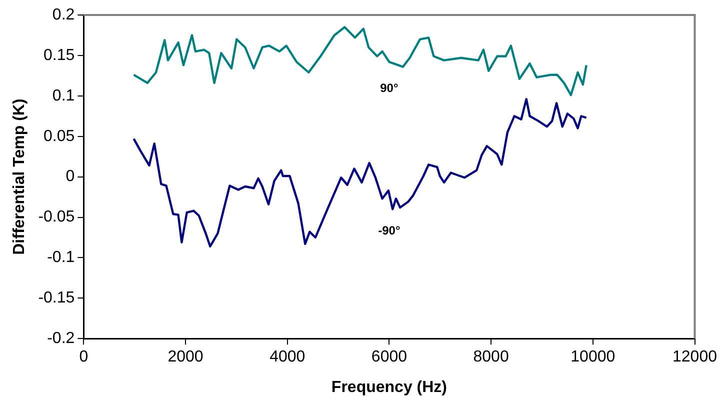  I want to click on y-tick-label: 0.05, so click(59, 136).